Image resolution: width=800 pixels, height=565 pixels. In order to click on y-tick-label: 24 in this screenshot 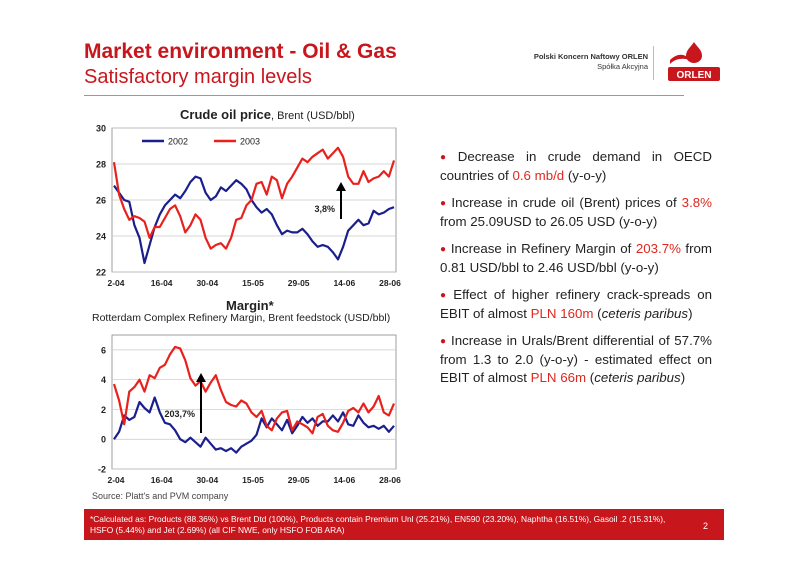, I will do `click(101, 237)`.